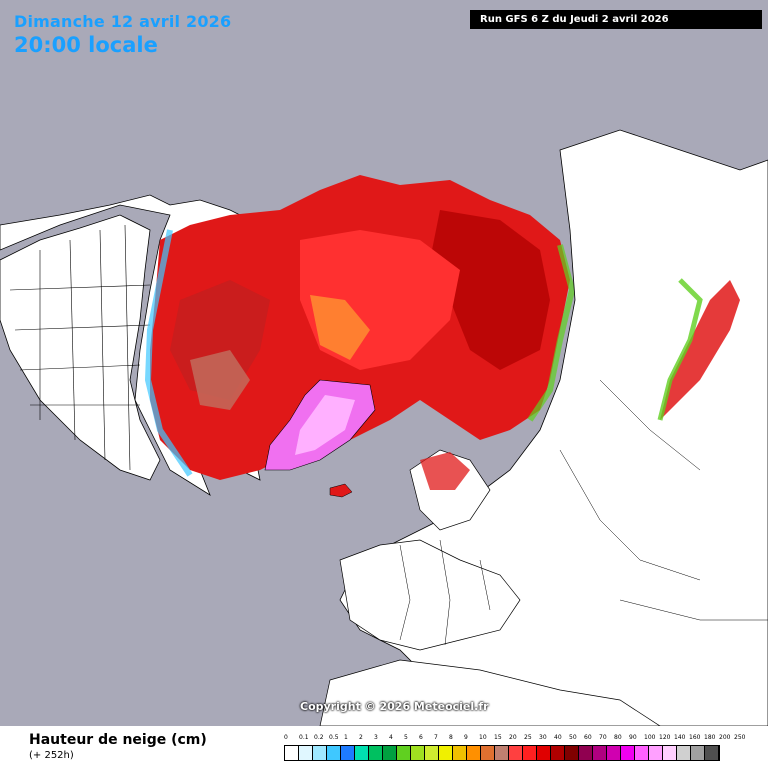 This screenshot has height=768, width=768. I want to click on legend-label: 160, so click(695, 737).